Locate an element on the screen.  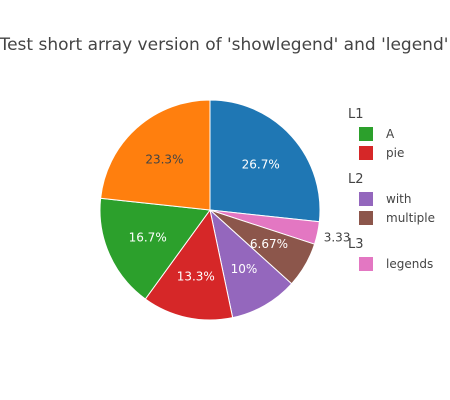
legend-item-label: legends is located at coordinates (409, 264).